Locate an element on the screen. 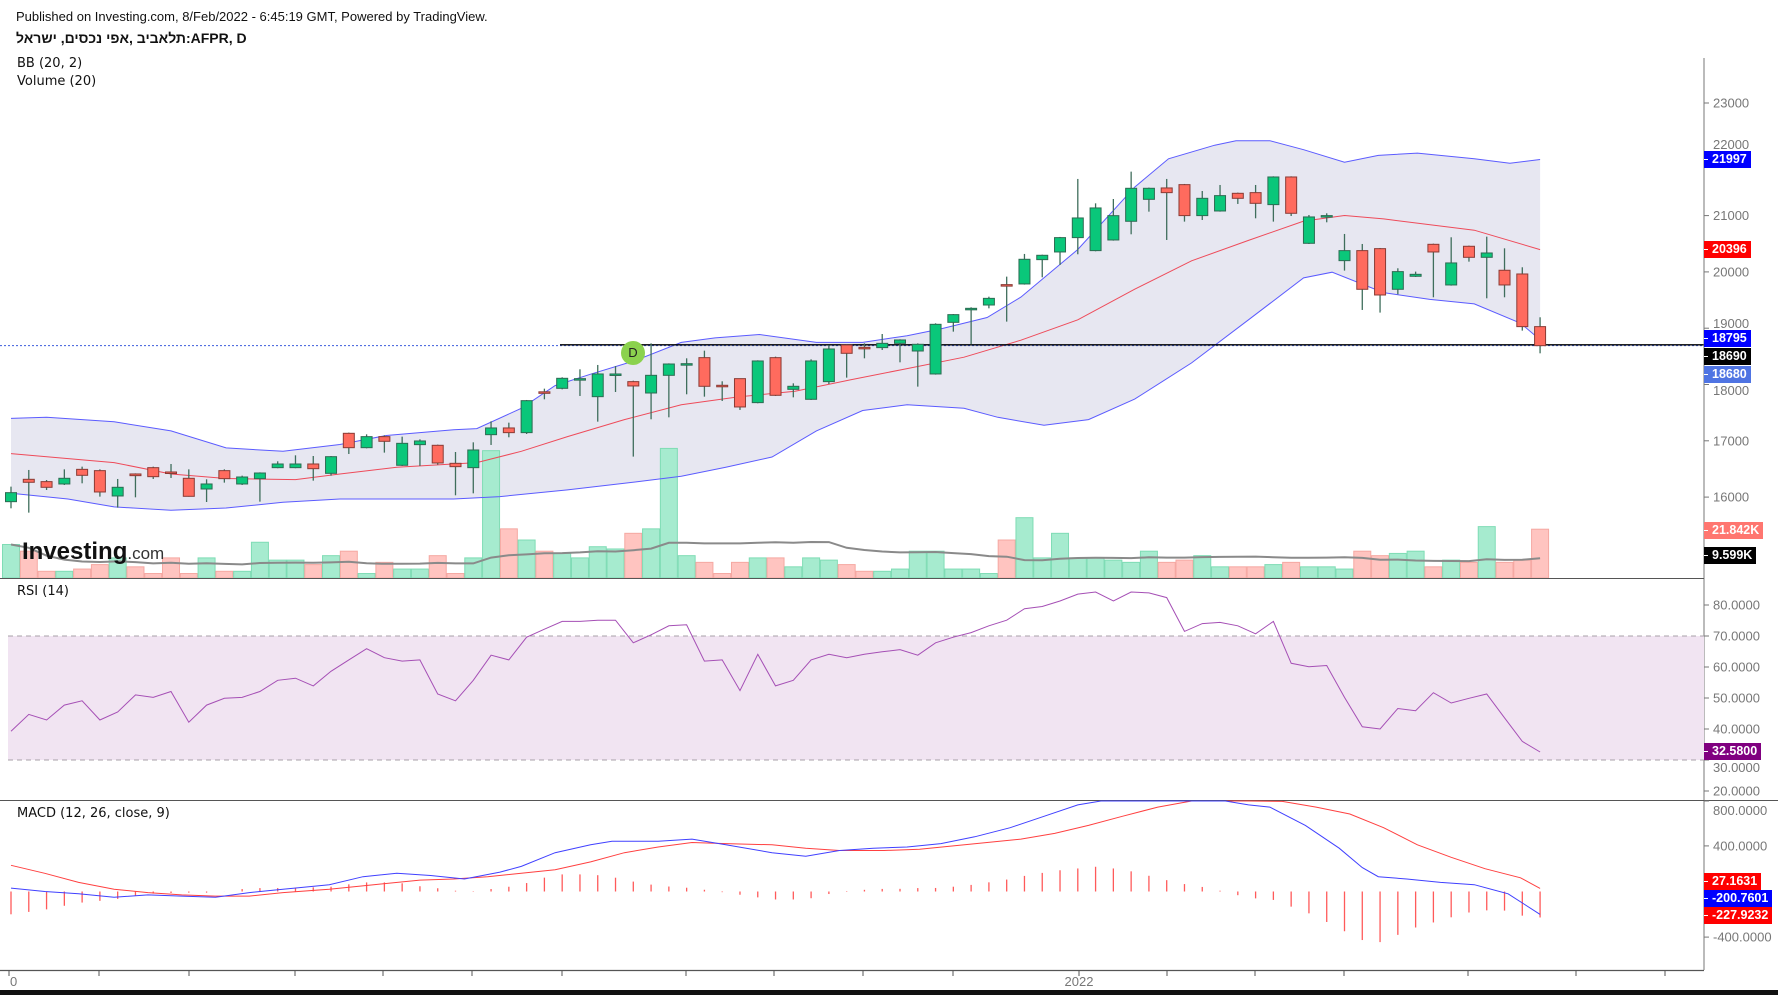 This screenshot has width=1778, height=995. bottom-border is located at coordinates (889, 992).